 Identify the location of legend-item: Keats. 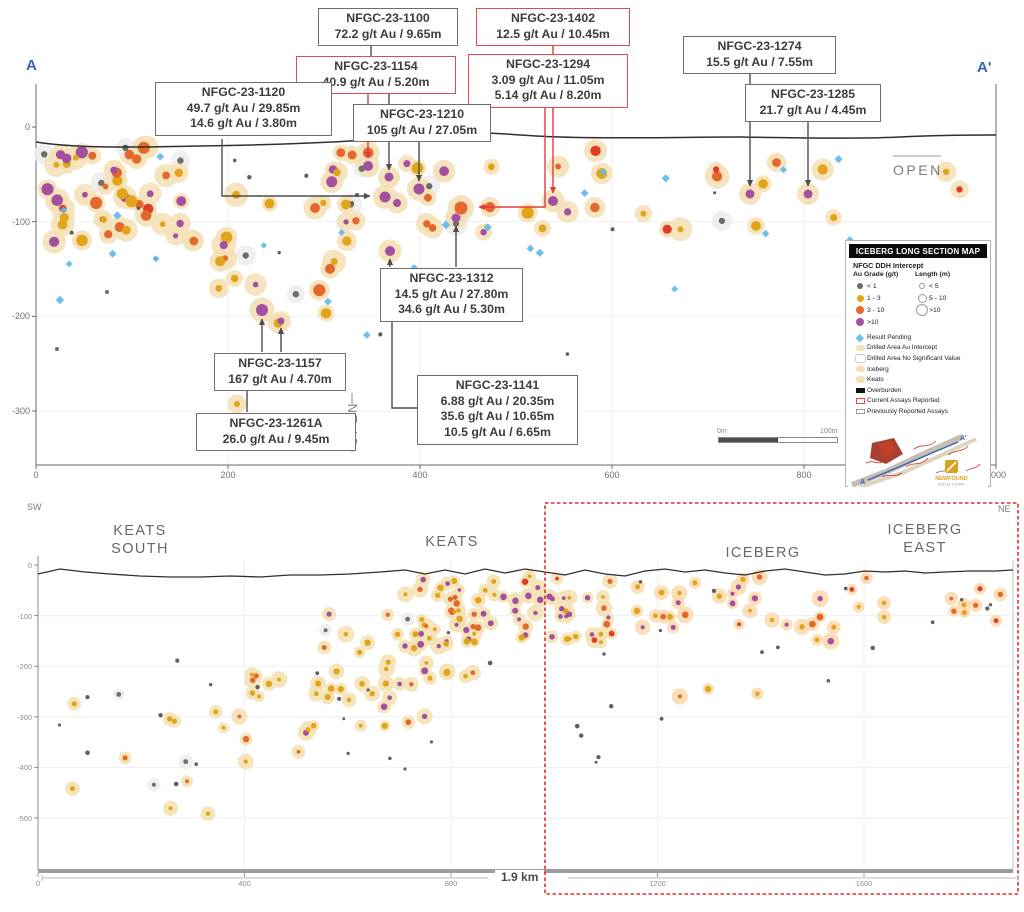
(921, 379).